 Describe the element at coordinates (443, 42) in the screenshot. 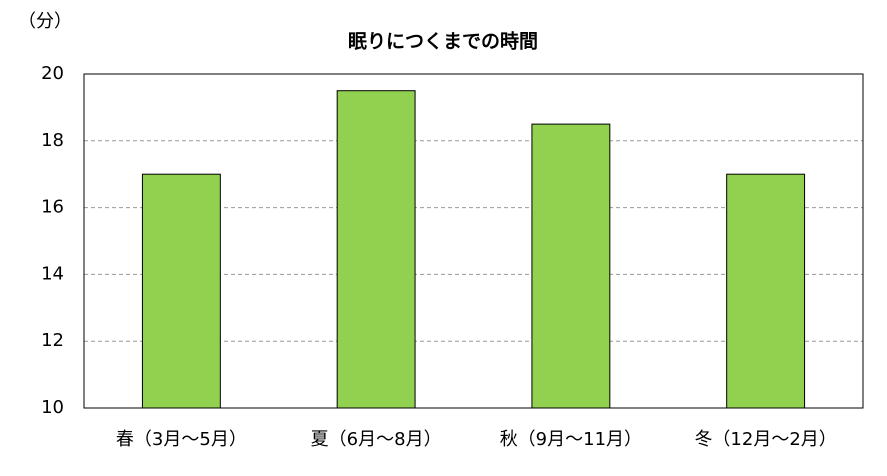

I see `chart-title: 眠りにつくまでの時間` at that location.